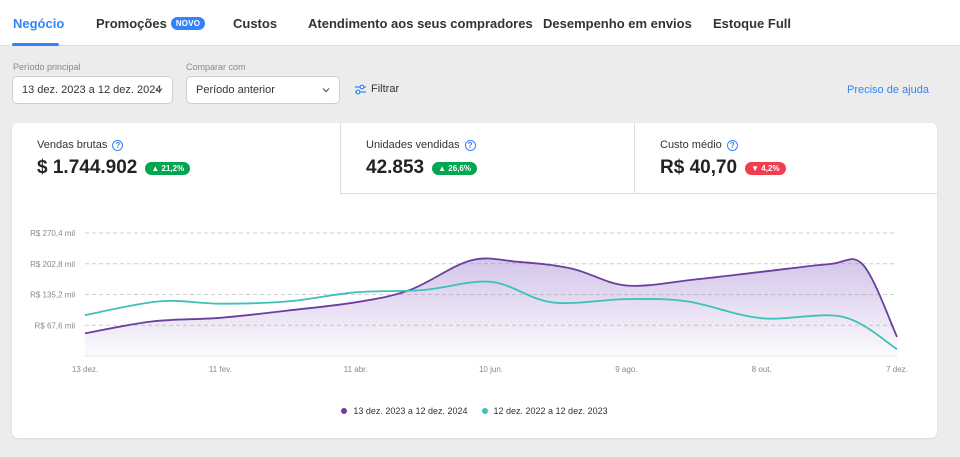 The width and height of the screenshot is (960, 457). I want to click on x-tick-label: 11 abr., so click(356, 369).